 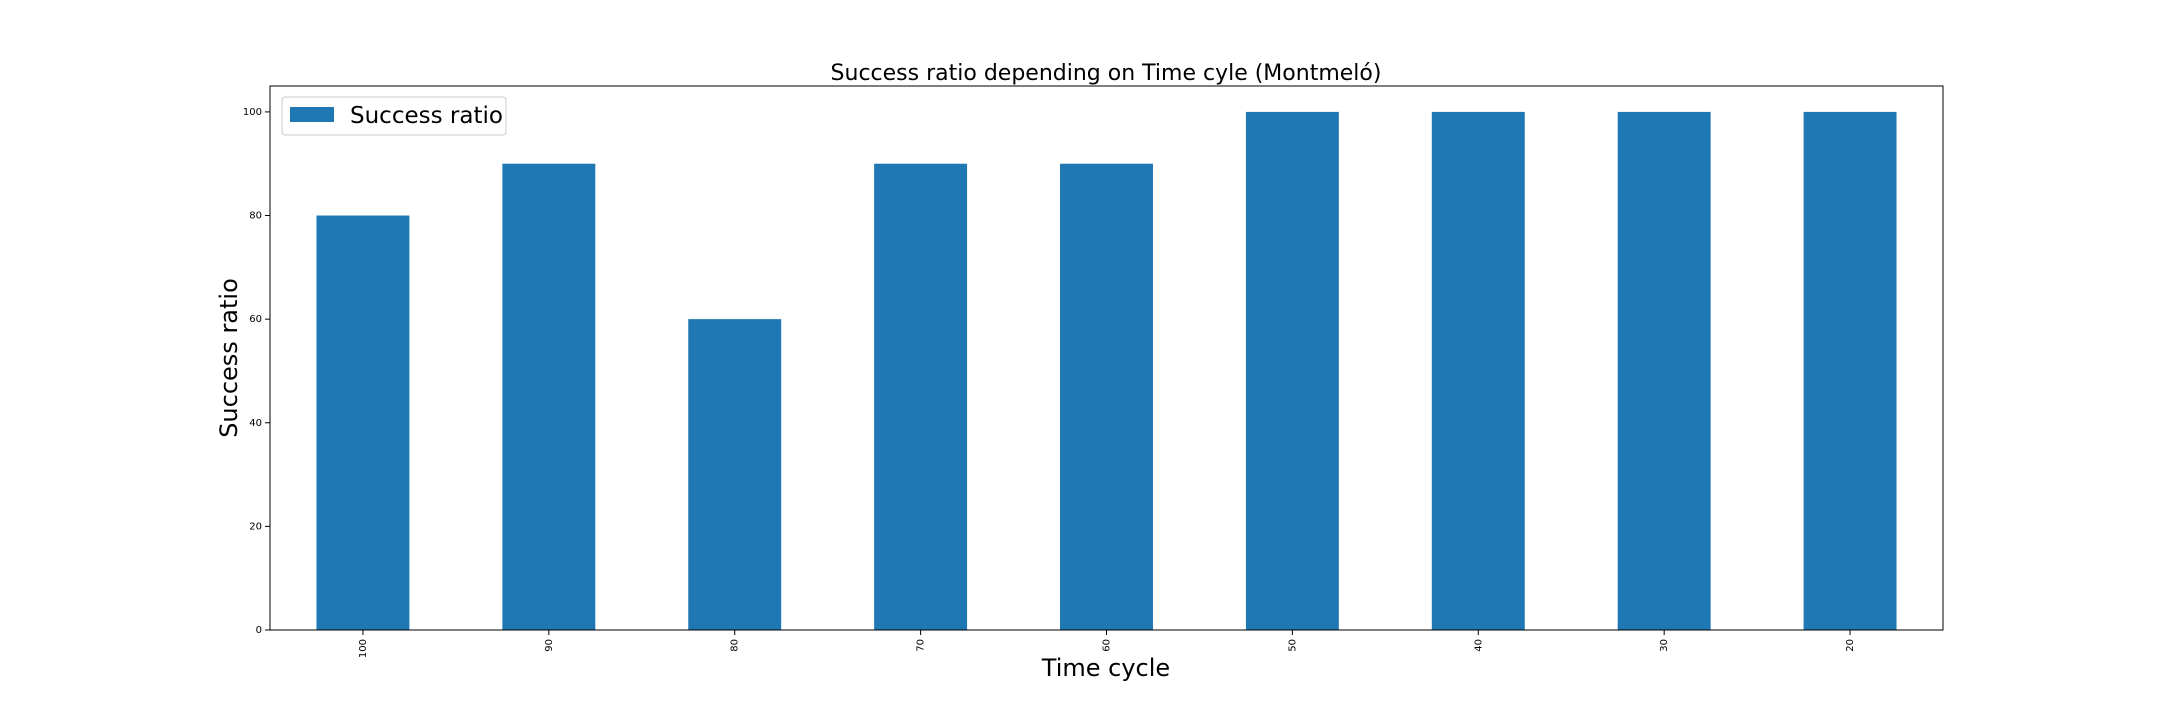 What do you see at coordinates (549, 645) in the screenshot?
I see `x-tick-label: 90` at bounding box center [549, 645].